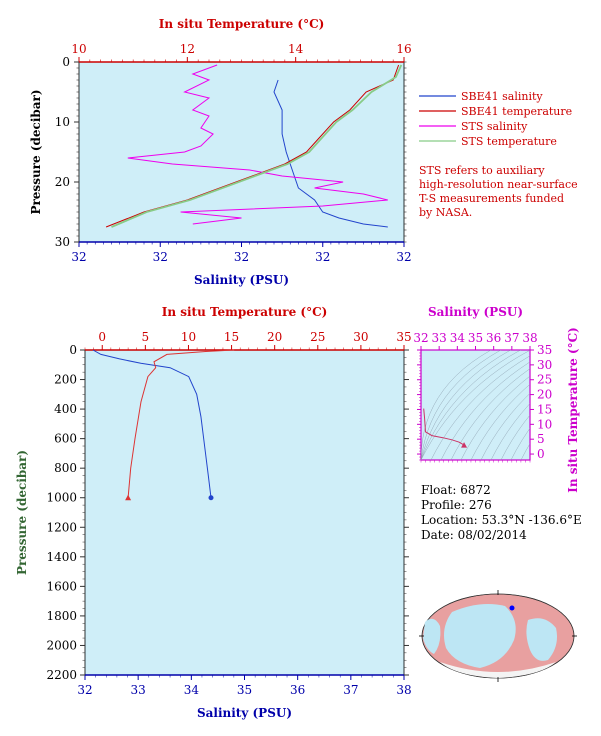 Image resolution: width=601 pixels, height=736 pixels. I want to click on lower-pres-tick-label: 1000, so click(61, 498).